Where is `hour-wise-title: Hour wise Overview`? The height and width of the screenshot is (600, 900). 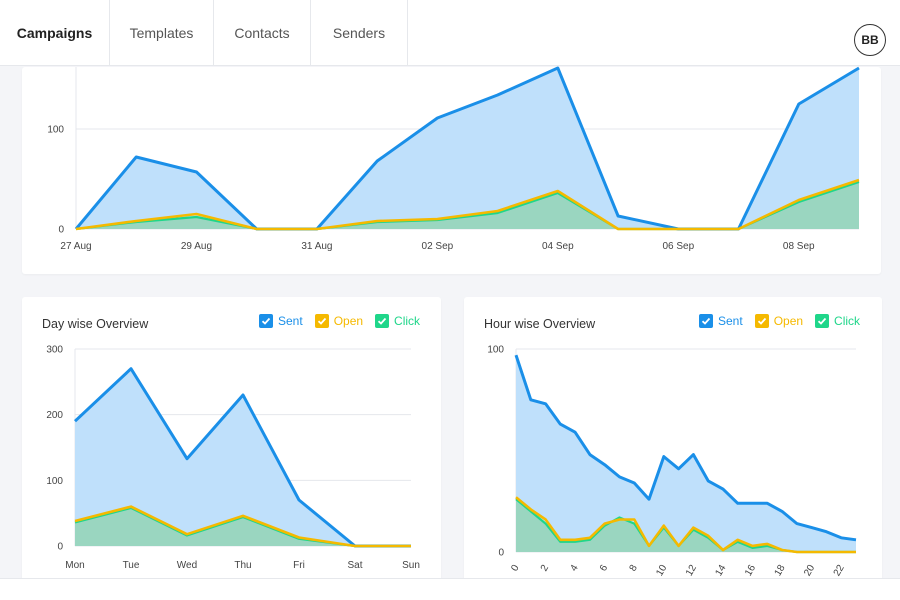 hour-wise-title: Hour wise Overview is located at coordinates (540, 324).